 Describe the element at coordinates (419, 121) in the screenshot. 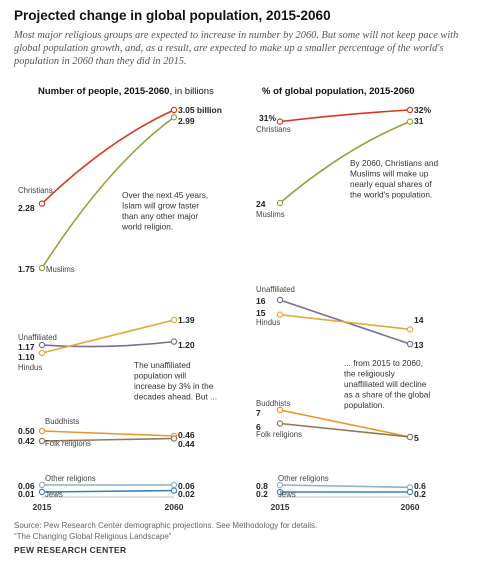

I see `data-label: 31` at that location.